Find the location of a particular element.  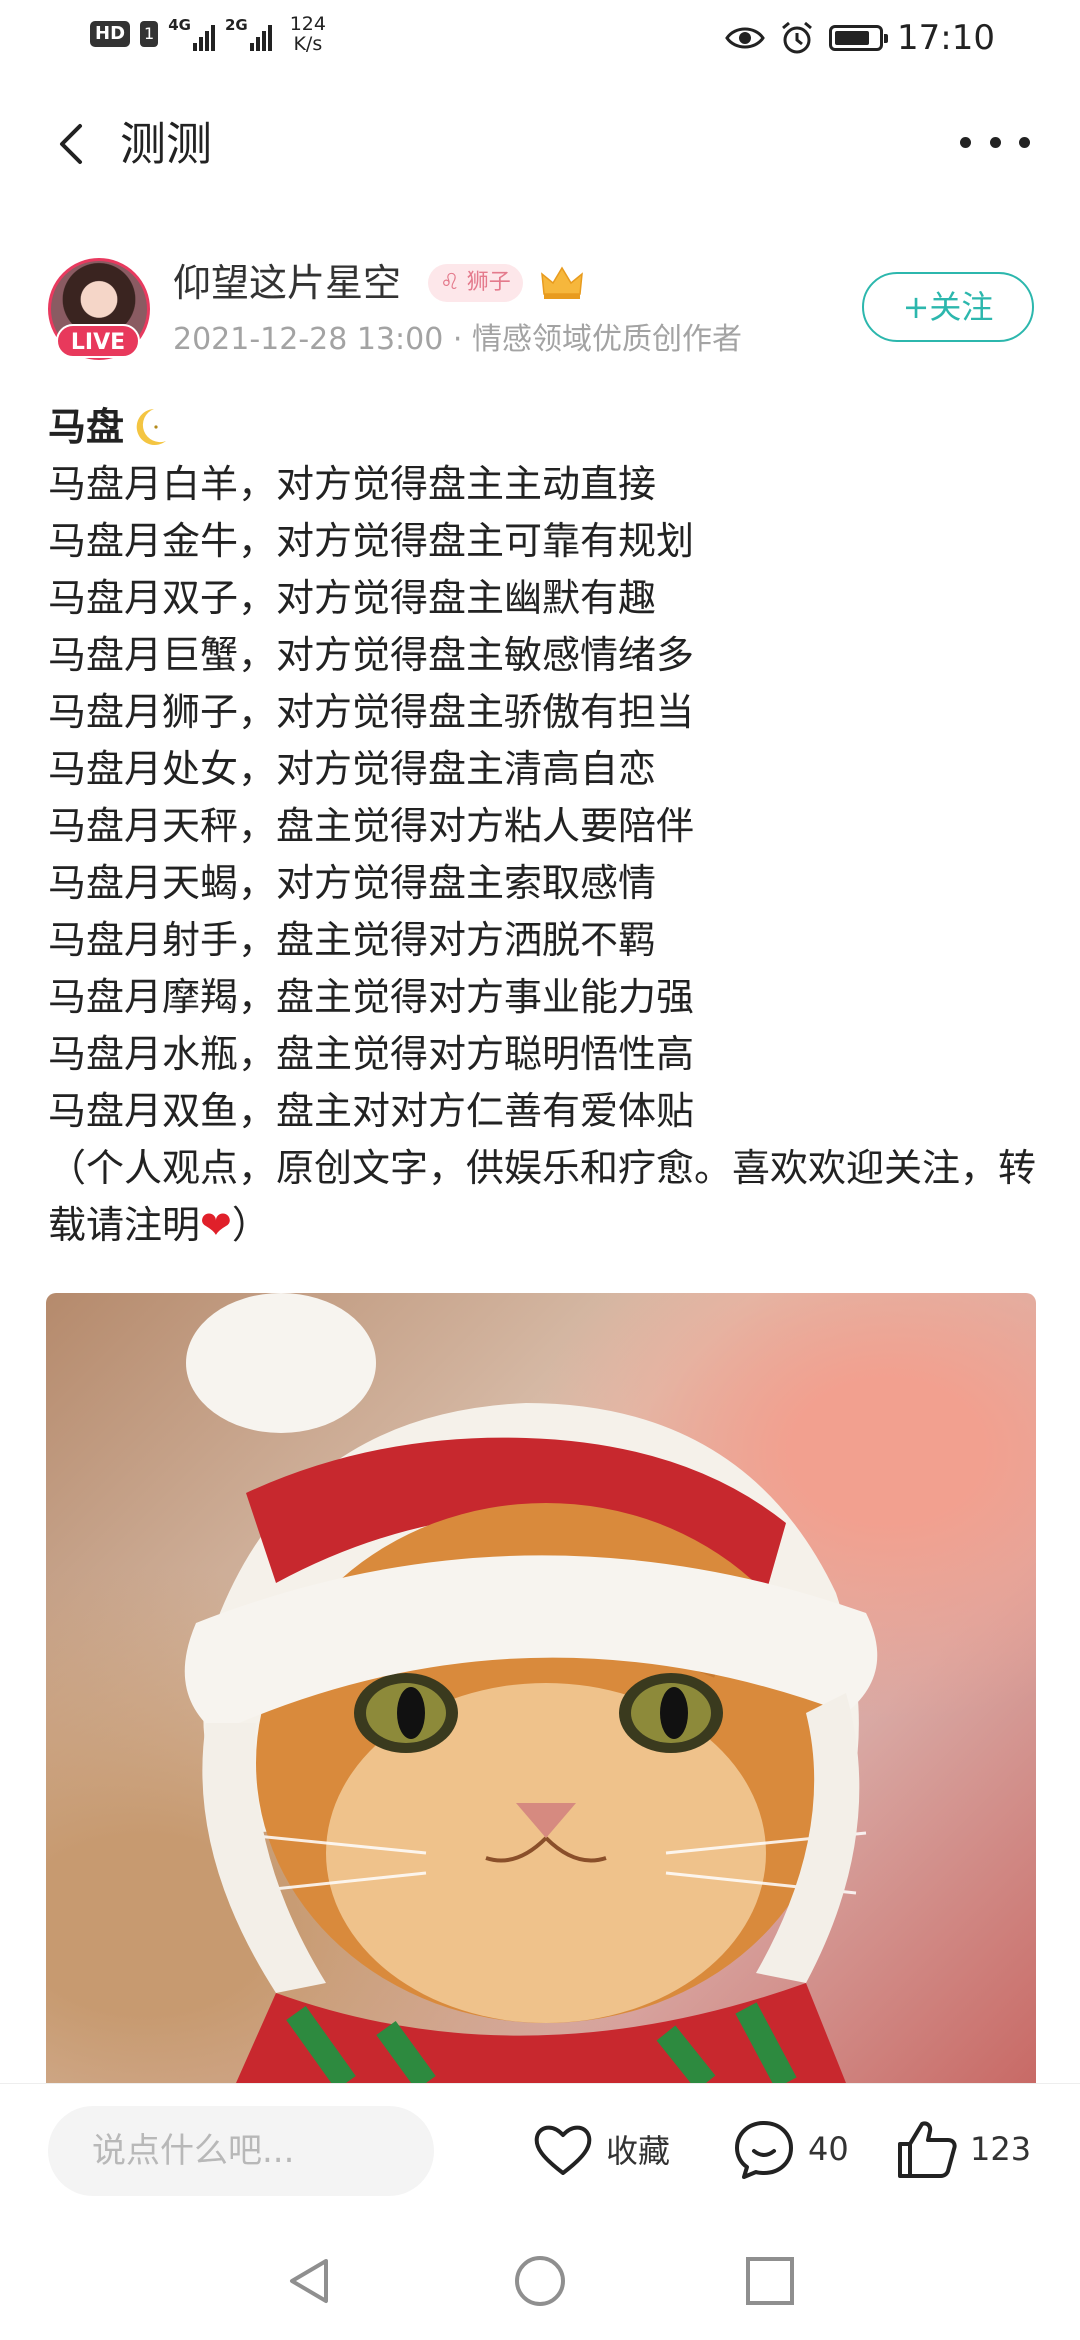

like-button: 123 is located at coordinates (963, 2149).